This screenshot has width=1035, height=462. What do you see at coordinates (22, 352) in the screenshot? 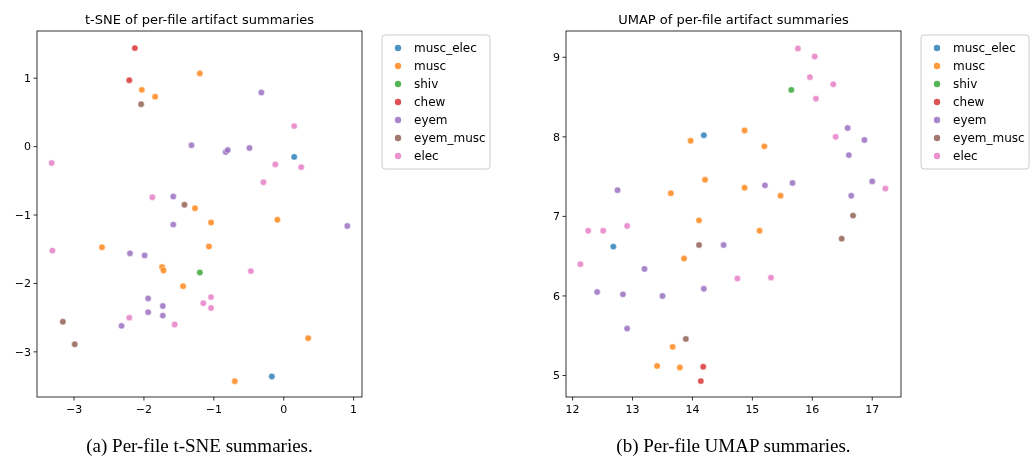
I see `y-tick-label: −3` at bounding box center [22, 352].